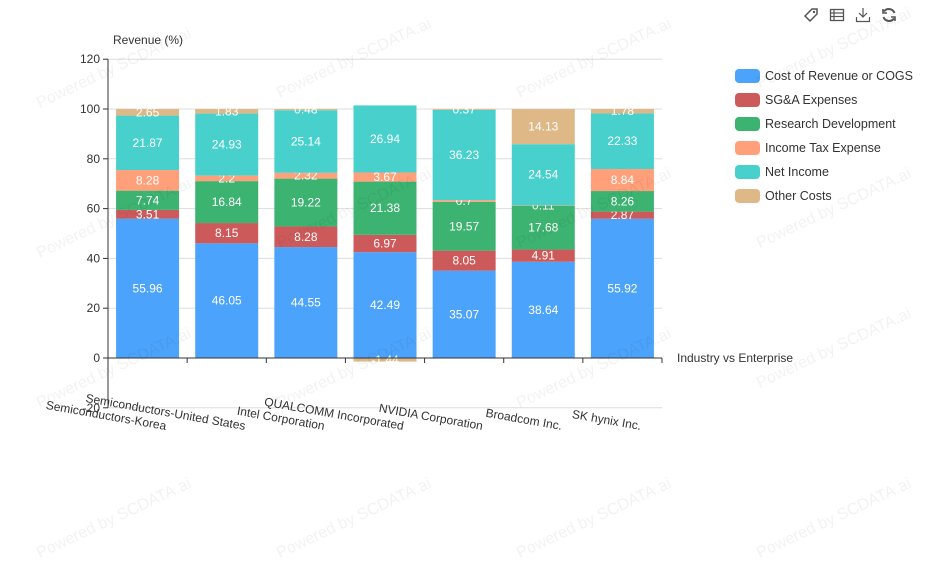 Image resolution: width=931 pixels, height=563 pixels. I want to click on data-label: 19.22, so click(306, 203).